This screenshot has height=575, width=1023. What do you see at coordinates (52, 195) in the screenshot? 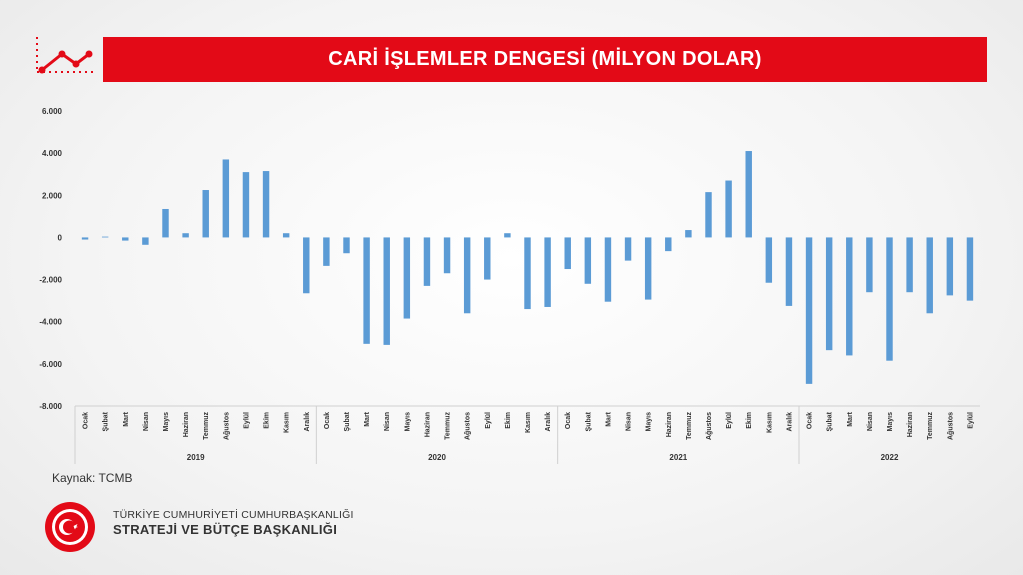
I see `y-tick-label: 2.000` at bounding box center [52, 195].